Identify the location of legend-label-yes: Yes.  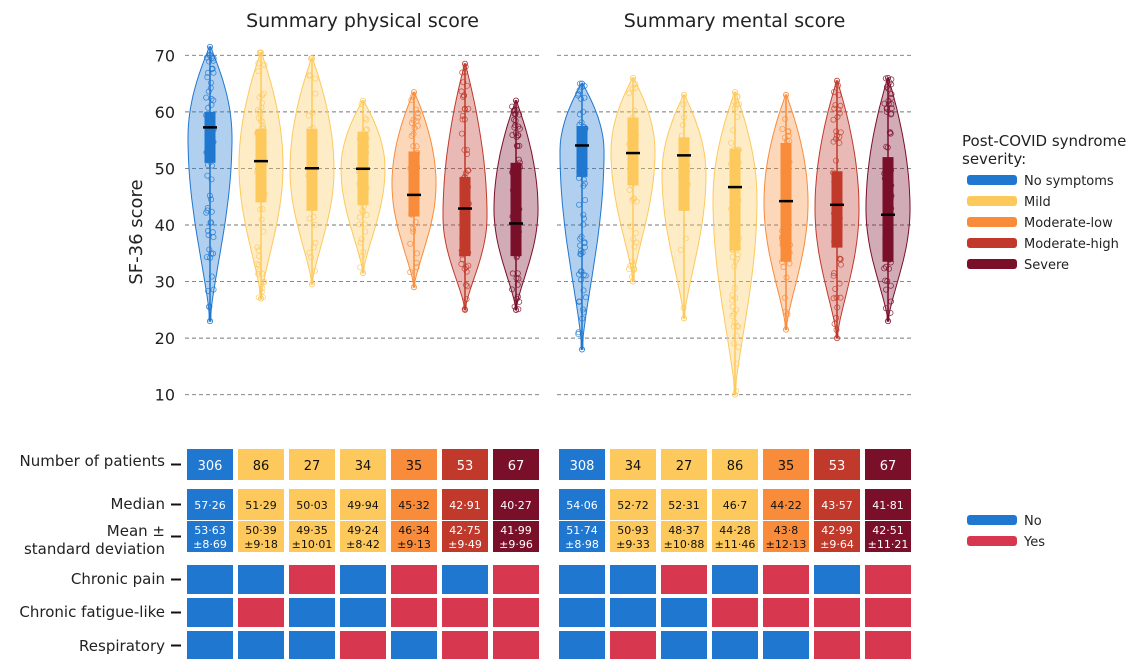
(1034, 542).